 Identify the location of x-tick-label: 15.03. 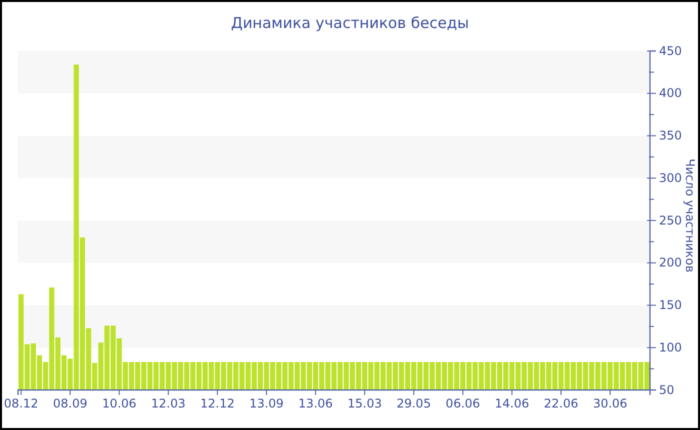
(365, 403).